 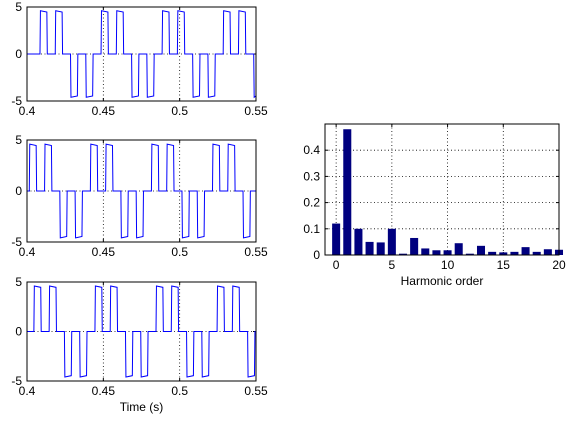 I want to click on voltage-plot-3: 0.4 0.45 0.5 0.55 -5 0 5 Time (s), so click(x=139, y=344).